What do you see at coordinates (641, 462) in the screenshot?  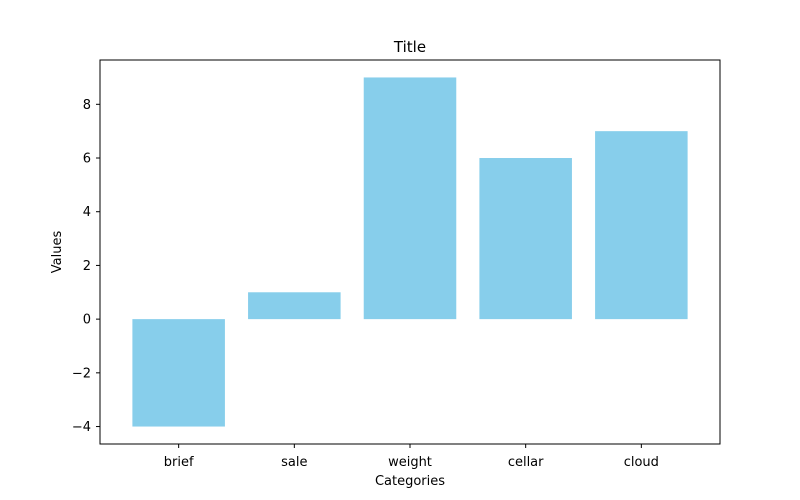 I see `x-tick-label: cloud` at bounding box center [641, 462].